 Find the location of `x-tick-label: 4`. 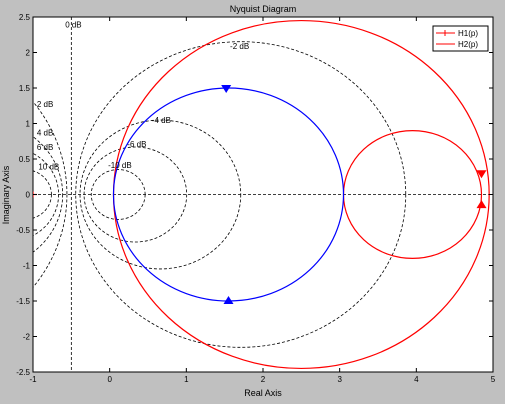

x-tick-label: 4 is located at coordinates (416, 379).